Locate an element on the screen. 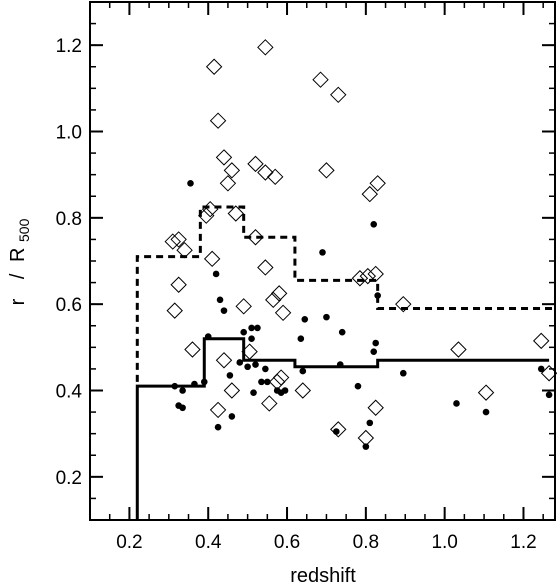 Image resolution: width=557 pixels, height=587 pixels. y-tick-label: 0.4 is located at coordinates (69, 392).